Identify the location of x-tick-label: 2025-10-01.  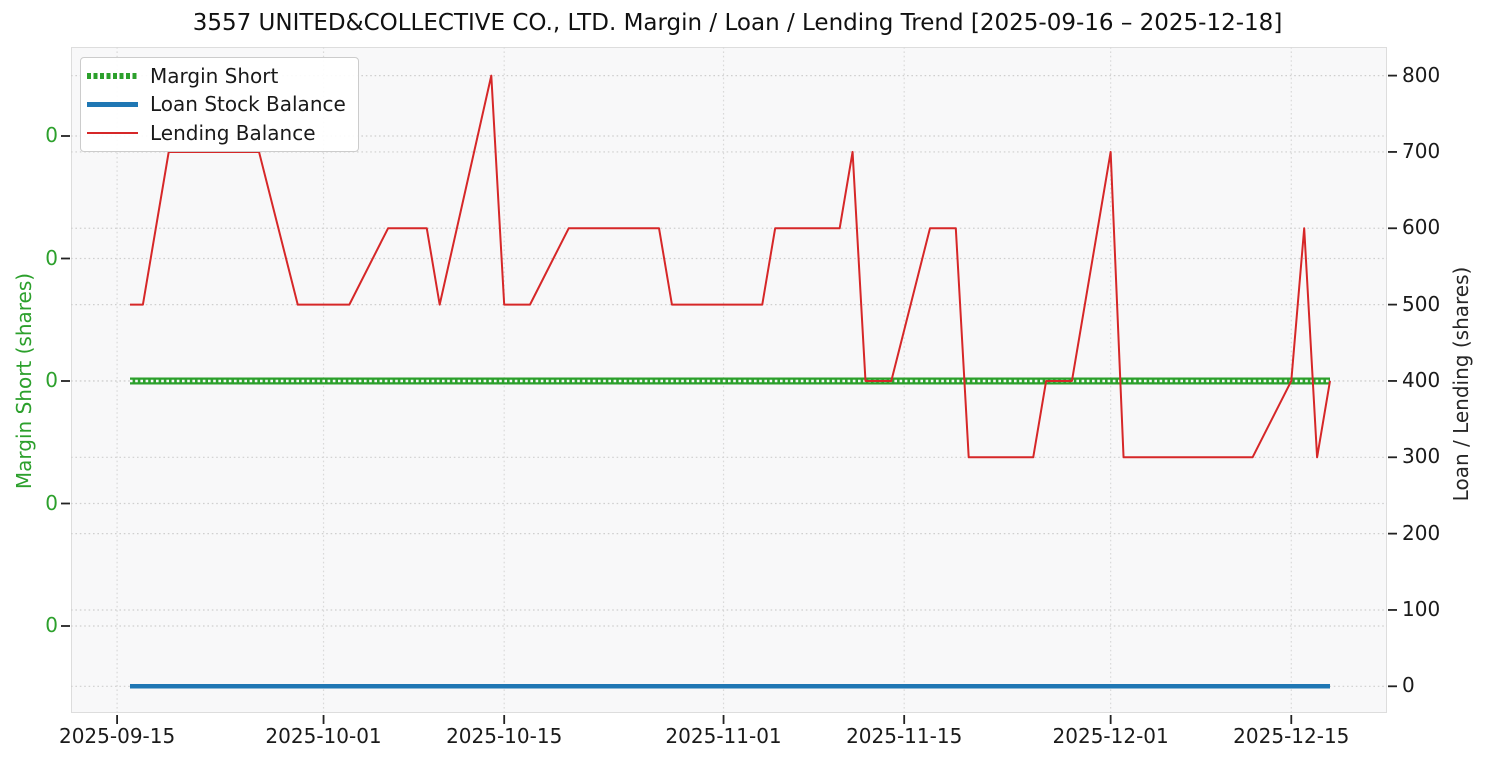
(323, 736).